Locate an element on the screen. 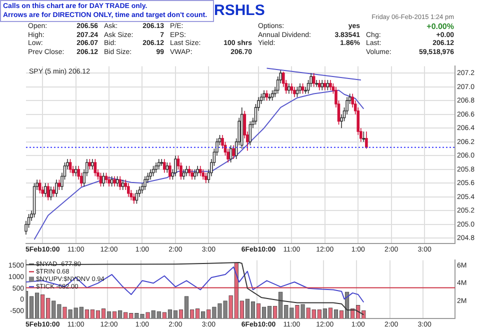 The image size is (480, 331). text: RSHLS is located at coordinates (239, 10).